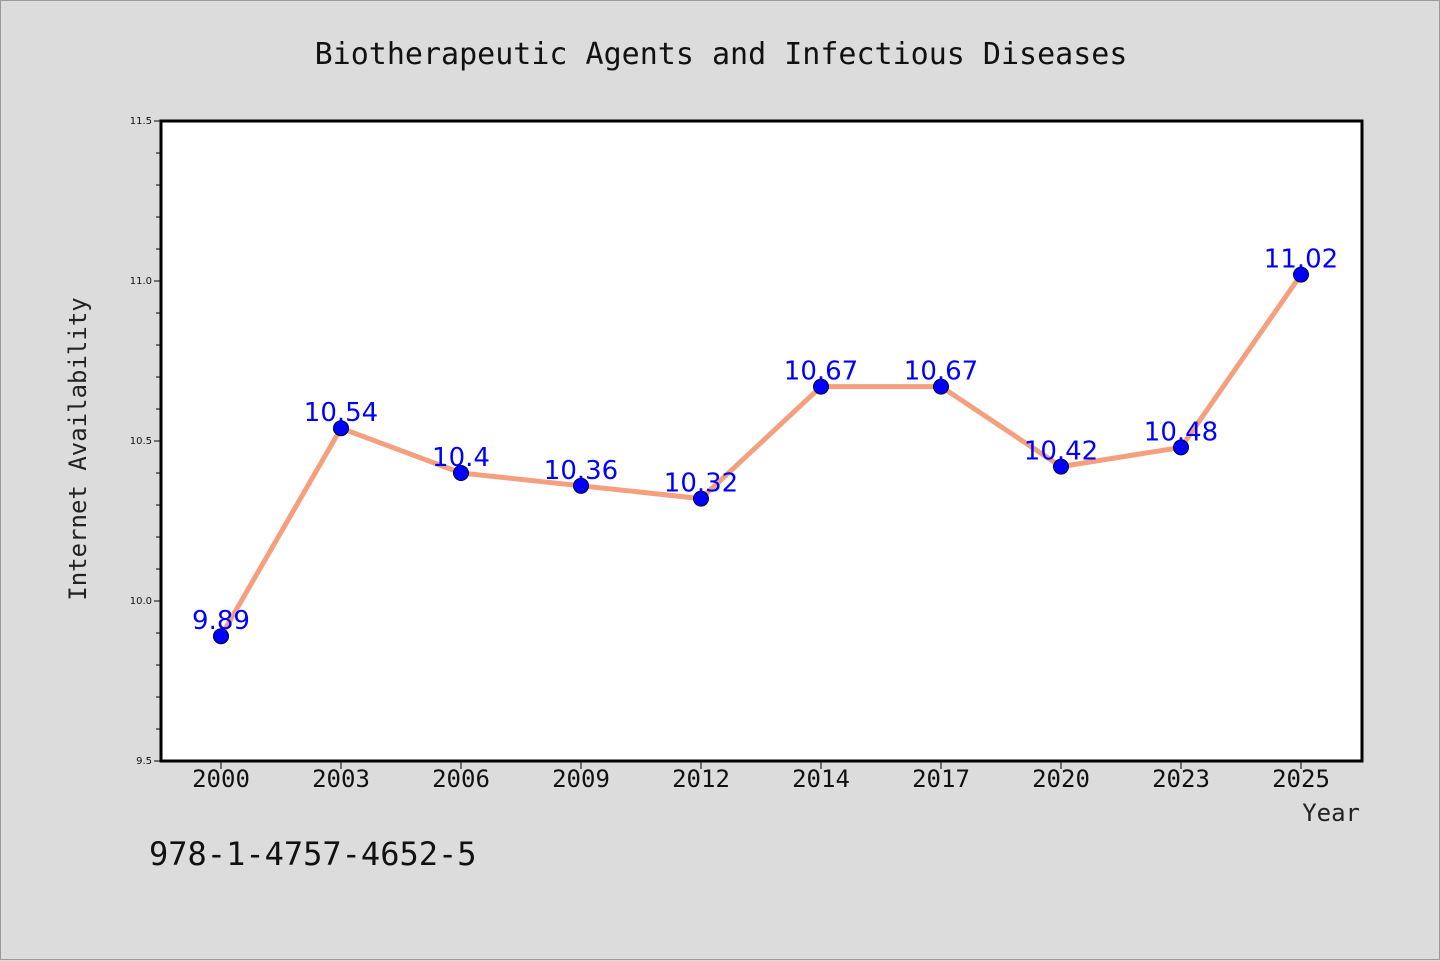  What do you see at coordinates (1061, 779) in the screenshot?
I see `x-tick-label: 2020` at bounding box center [1061, 779].